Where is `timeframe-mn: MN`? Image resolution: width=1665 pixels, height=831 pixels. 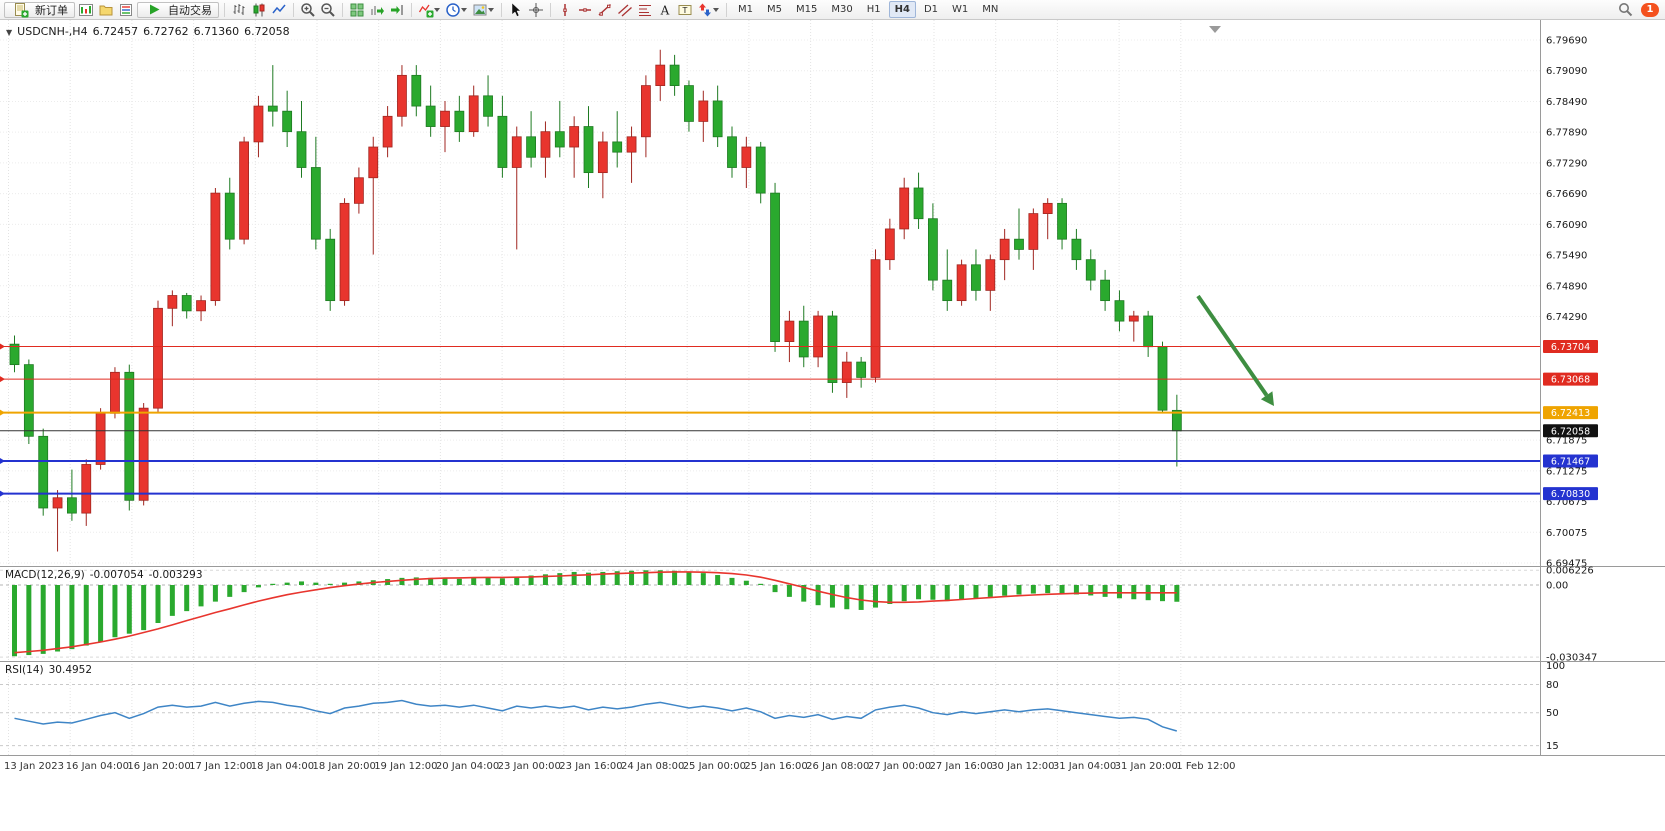 timeframe-mn: MN is located at coordinates (990, 9).